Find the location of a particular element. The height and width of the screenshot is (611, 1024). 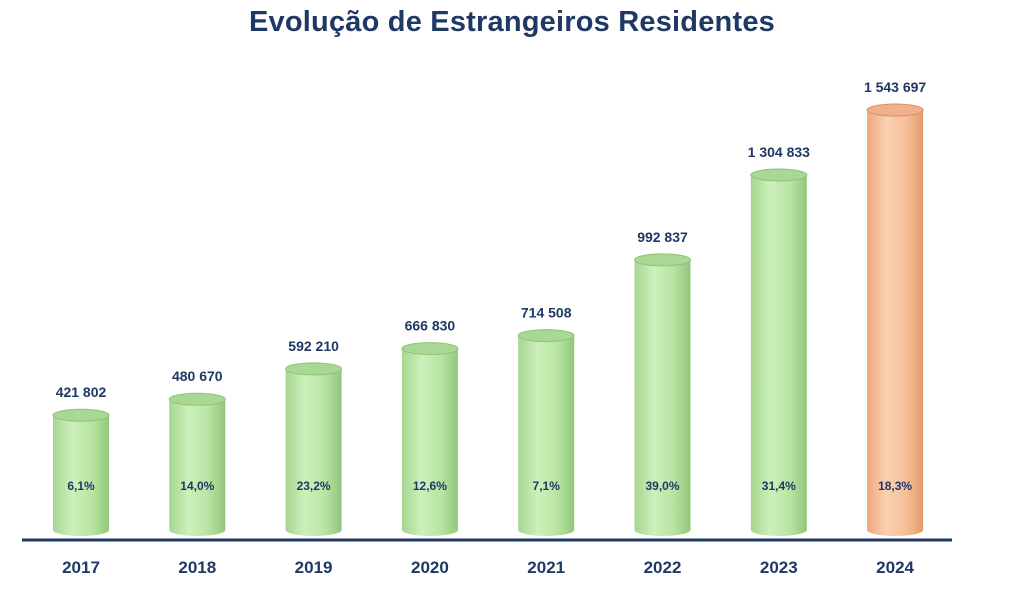

growth-label: 14,0% is located at coordinates (197, 486).